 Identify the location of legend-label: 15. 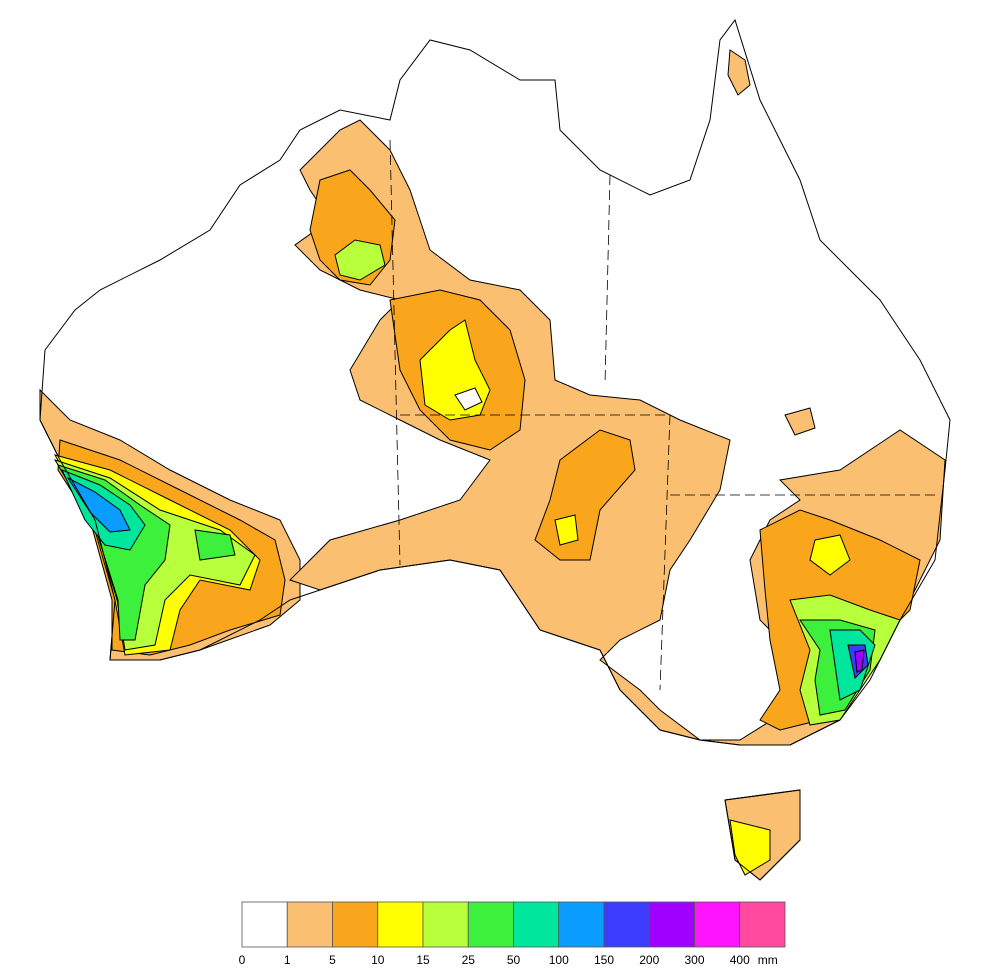
(423, 960).